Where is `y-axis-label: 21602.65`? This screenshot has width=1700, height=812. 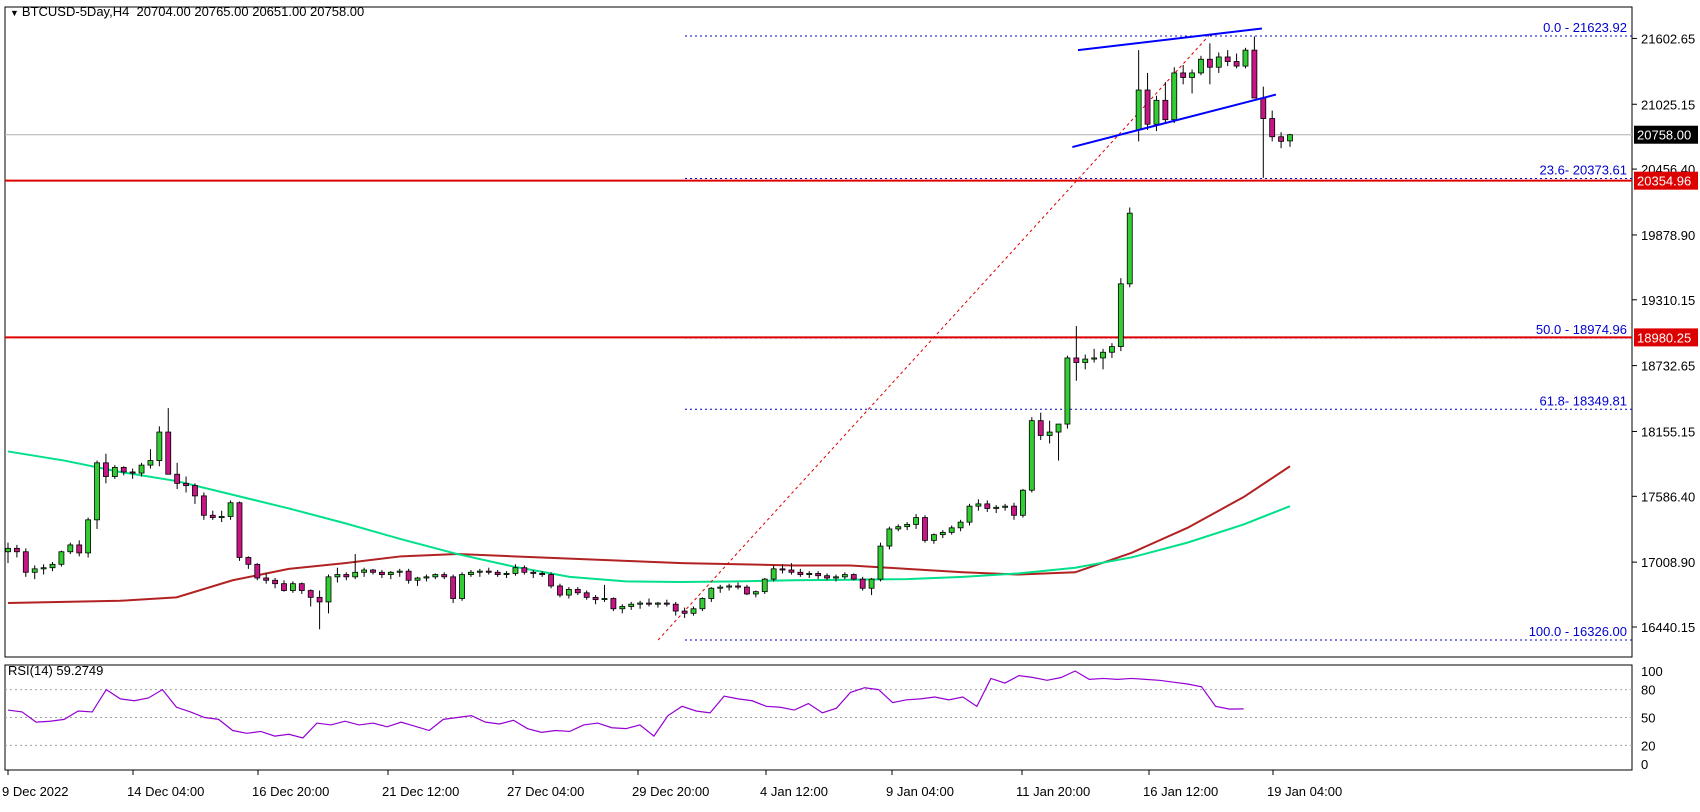 y-axis-label: 21602.65 is located at coordinates (1668, 38).